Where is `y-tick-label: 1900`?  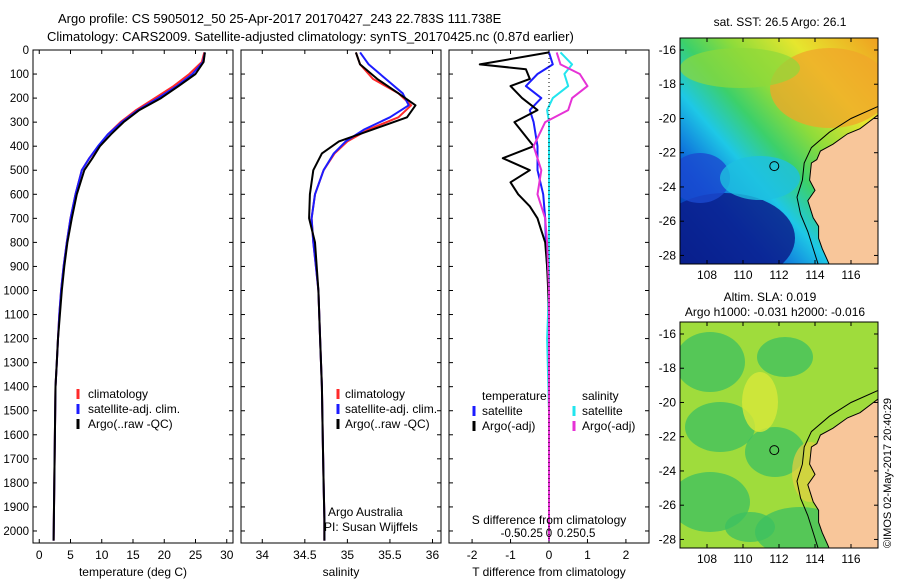
y-tick-label: 1900 is located at coordinates (16, 508).